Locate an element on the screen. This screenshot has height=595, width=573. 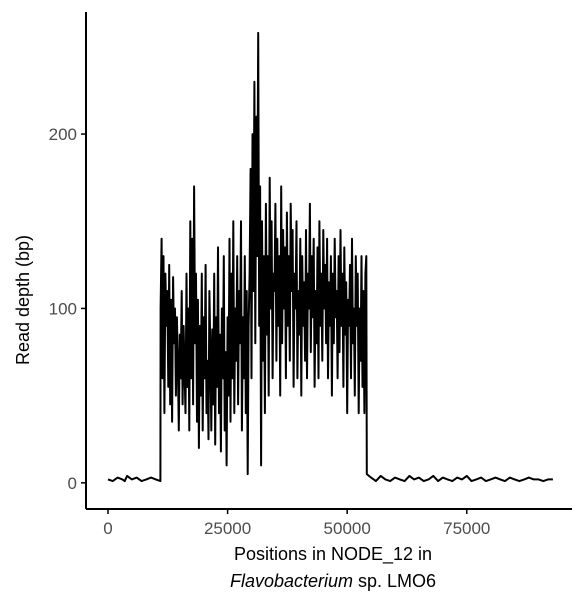
x-tick-label: 0 is located at coordinates (107, 528).